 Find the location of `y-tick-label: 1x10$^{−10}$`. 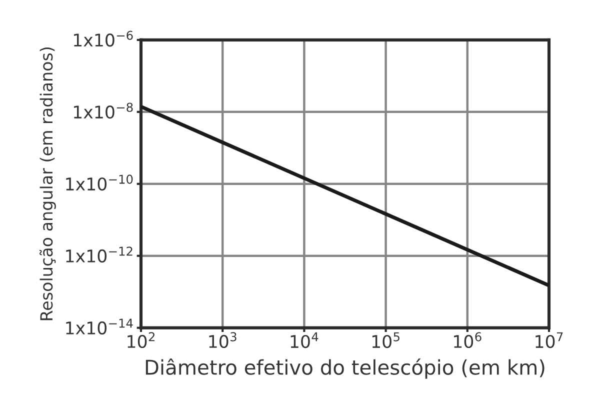

y-tick-label: 1x10$^{−10}$ is located at coordinates (99, 182).